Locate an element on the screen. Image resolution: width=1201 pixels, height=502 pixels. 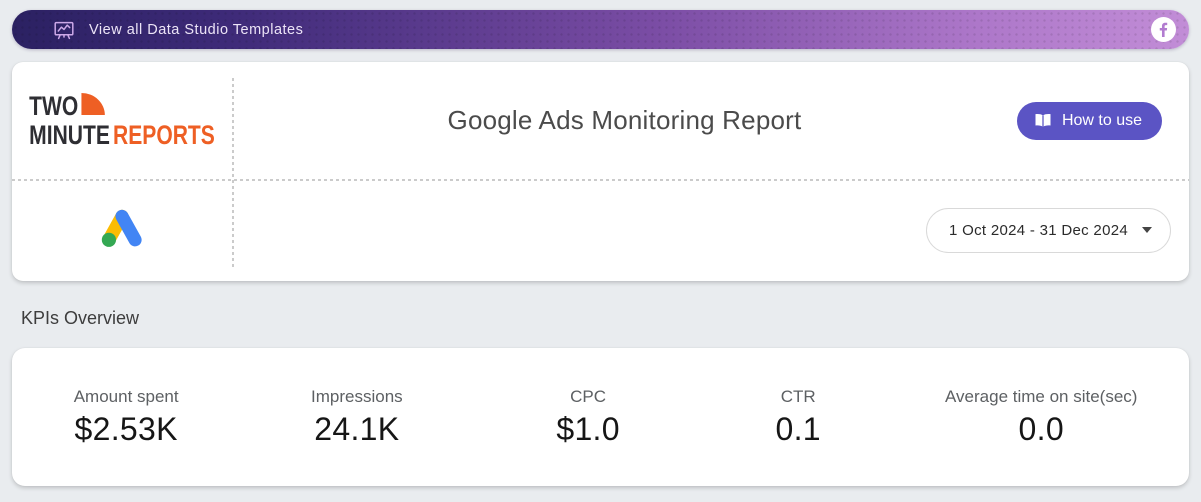
kpi-cpc: CPC $1.0 is located at coordinates (588, 417).